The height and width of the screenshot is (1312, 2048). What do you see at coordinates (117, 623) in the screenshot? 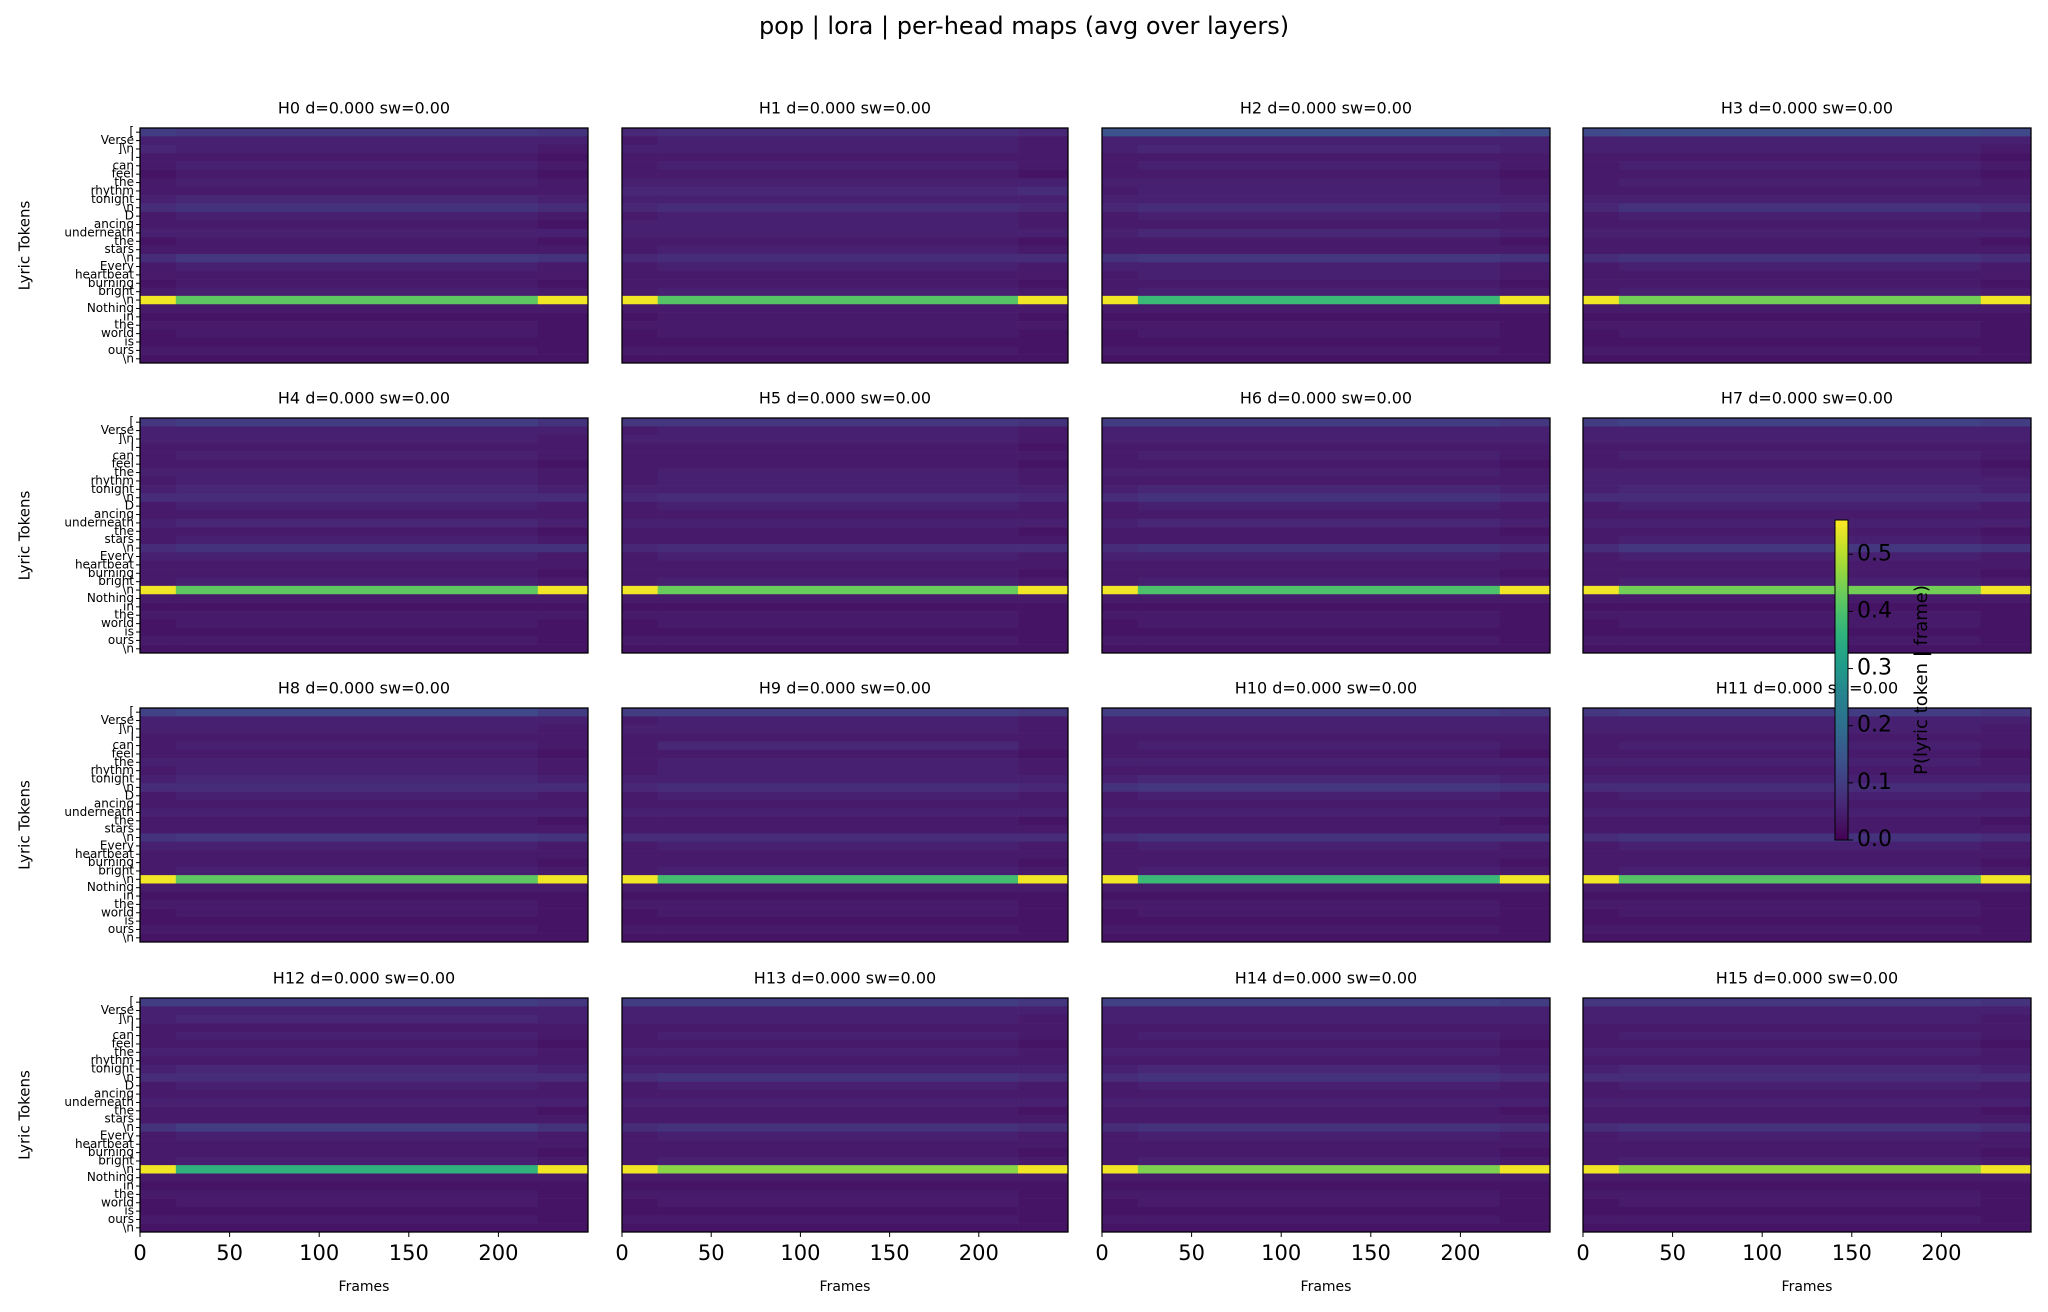
I see `y-tick-label: world` at bounding box center [117, 623].